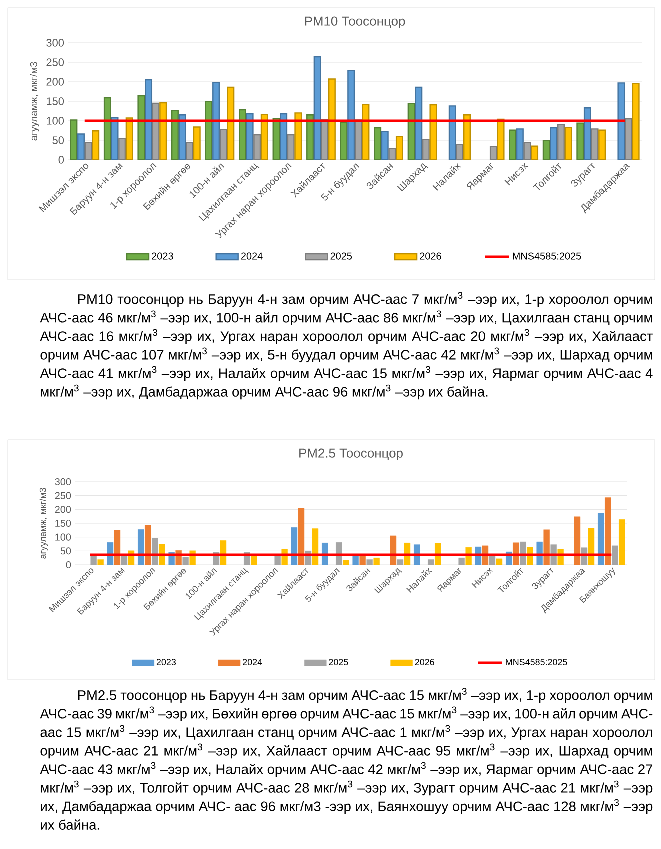  What do you see at coordinates (351, 454) in the screenshot?
I see `chart-title: PM2.5 Тоосонцор` at bounding box center [351, 454].